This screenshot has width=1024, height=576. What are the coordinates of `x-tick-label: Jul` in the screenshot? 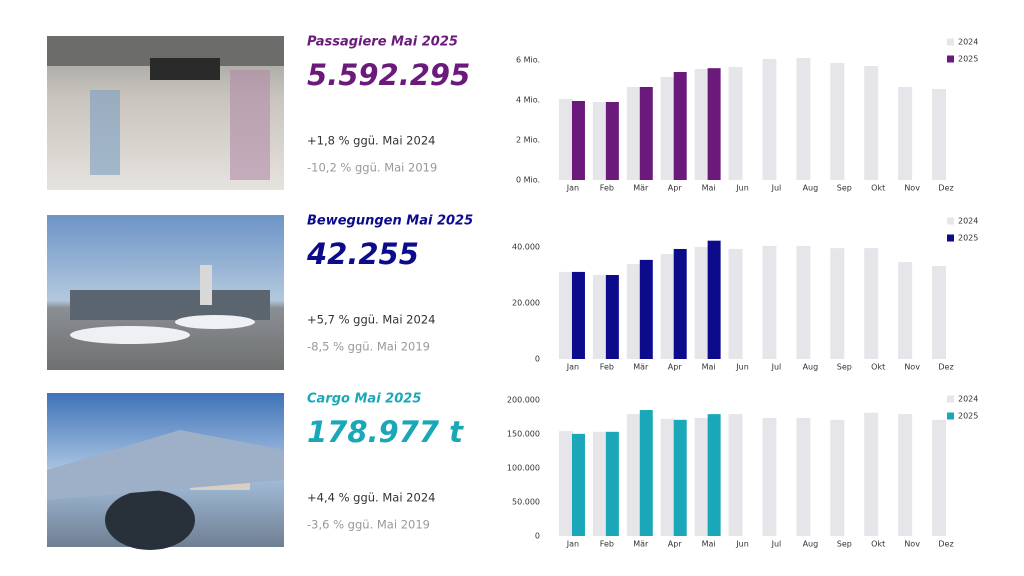 It's located at (776, 544).